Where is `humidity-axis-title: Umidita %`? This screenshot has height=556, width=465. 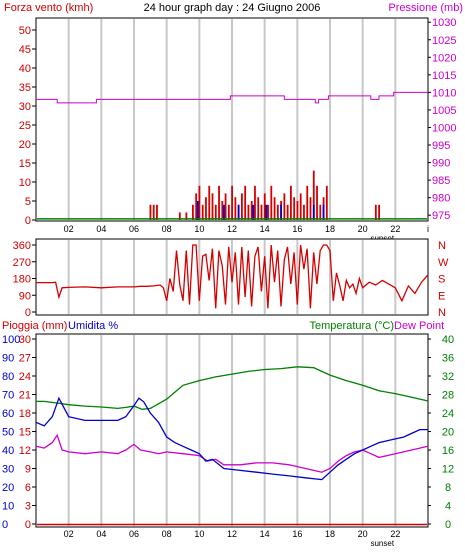
humidity-axis-title: Umidita % is located at coordinates (93, 326).